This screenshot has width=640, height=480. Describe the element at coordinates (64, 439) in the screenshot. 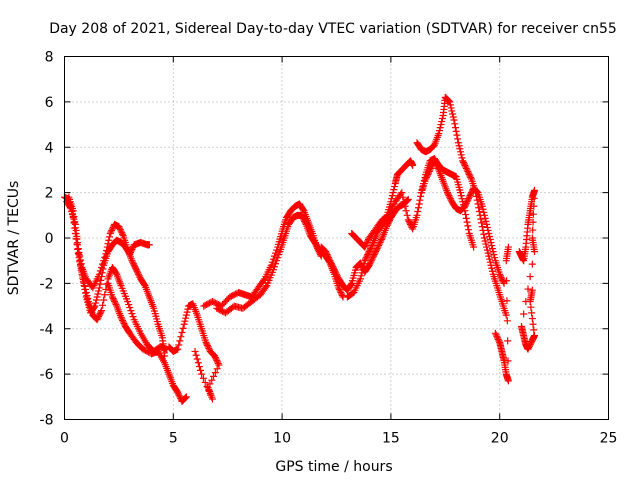

I see `x-tick-label: 0` at that location.